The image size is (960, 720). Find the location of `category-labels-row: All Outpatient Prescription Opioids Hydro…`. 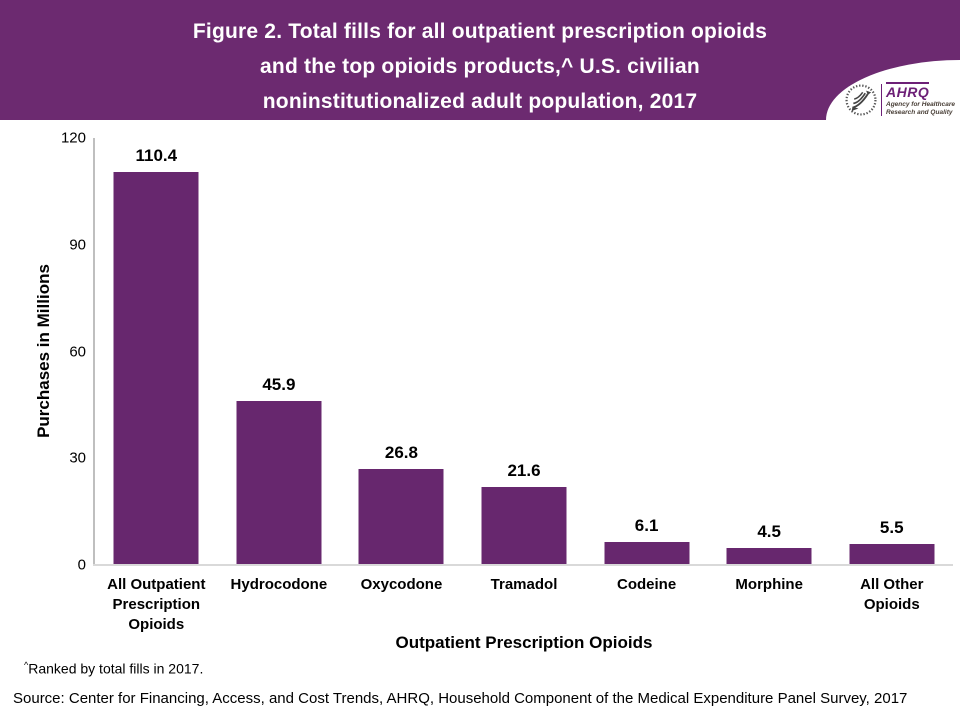

category-labels-row: All Outpatient Prescription Opioids Hydro… is located at coordinates (524, 605).